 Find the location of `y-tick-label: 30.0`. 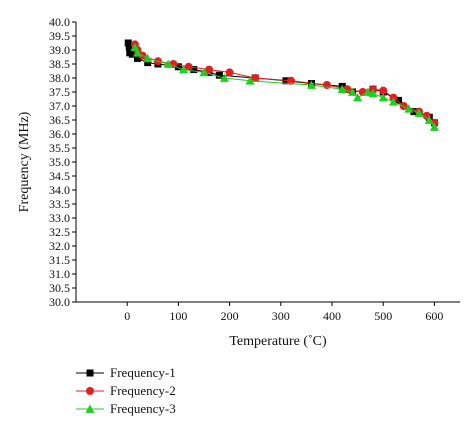

y-tick-label: 30.0 is located at coordinates (59, 302).